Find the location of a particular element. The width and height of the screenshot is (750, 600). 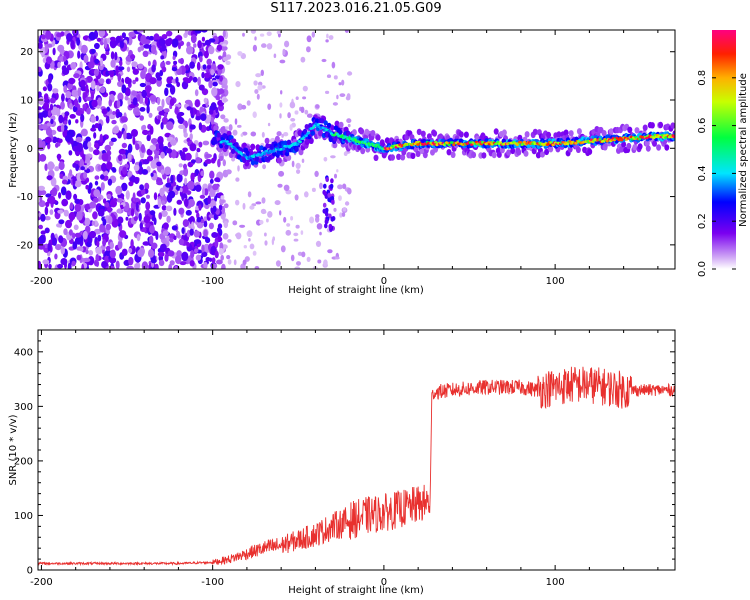

y-tick-label: -20 is located at coordinates (25, 245).